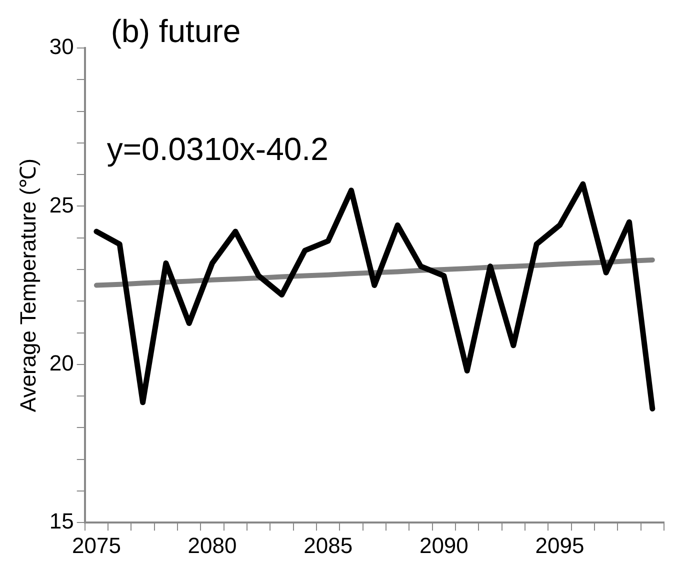 The image size is (686, 575). I want to click on chart-title: (b) future, so click(175, 31).